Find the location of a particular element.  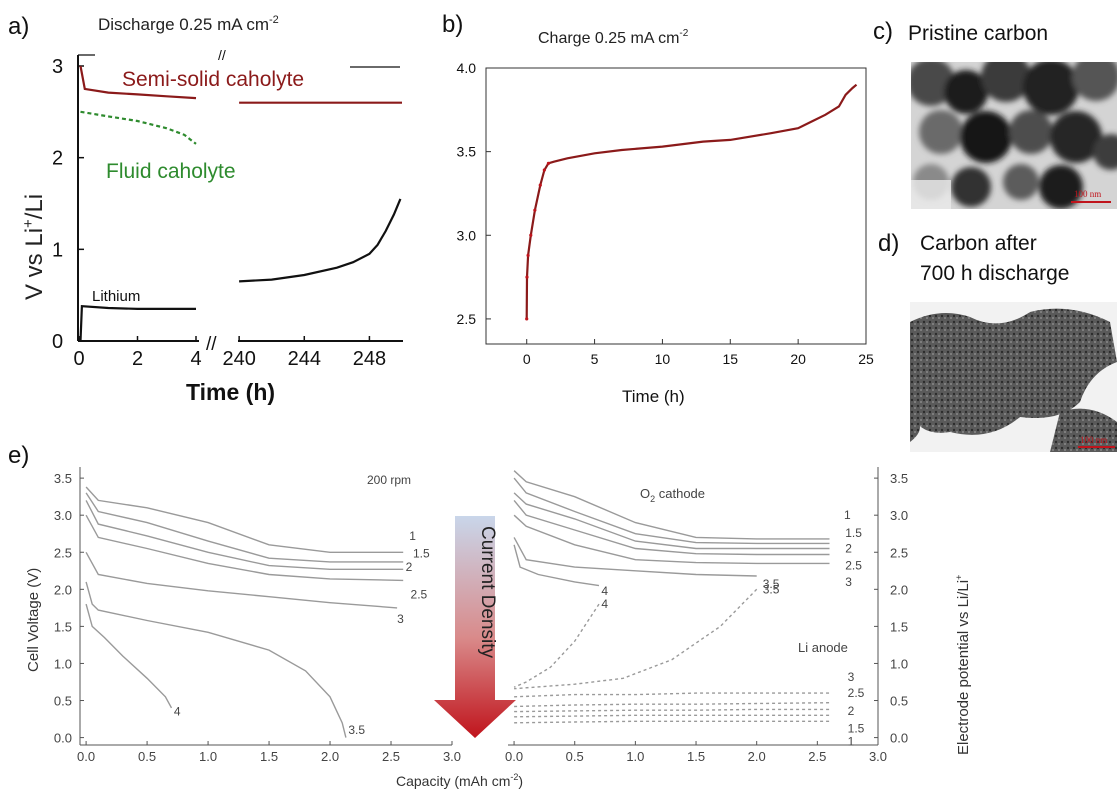

panel-a-ytick-label: 2 is located at coordinates (57, 159).